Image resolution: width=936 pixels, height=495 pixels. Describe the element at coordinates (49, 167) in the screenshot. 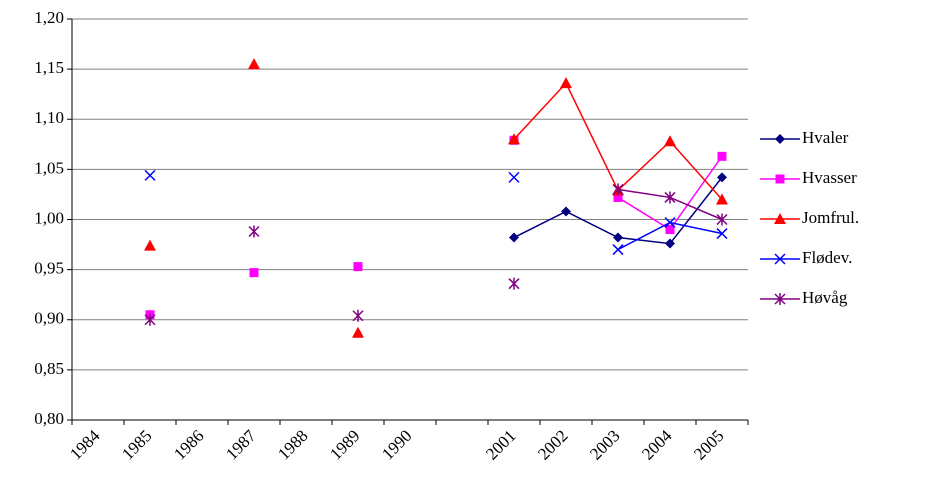

I see `y-tick-label: 1,05` at that location.